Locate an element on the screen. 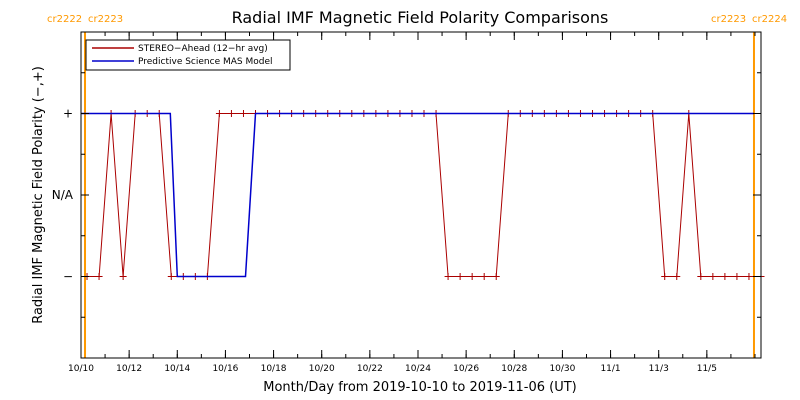 This screenshot has width=800, height=400. x-tick-label: 10/22 is located at coordinates (370, 369).